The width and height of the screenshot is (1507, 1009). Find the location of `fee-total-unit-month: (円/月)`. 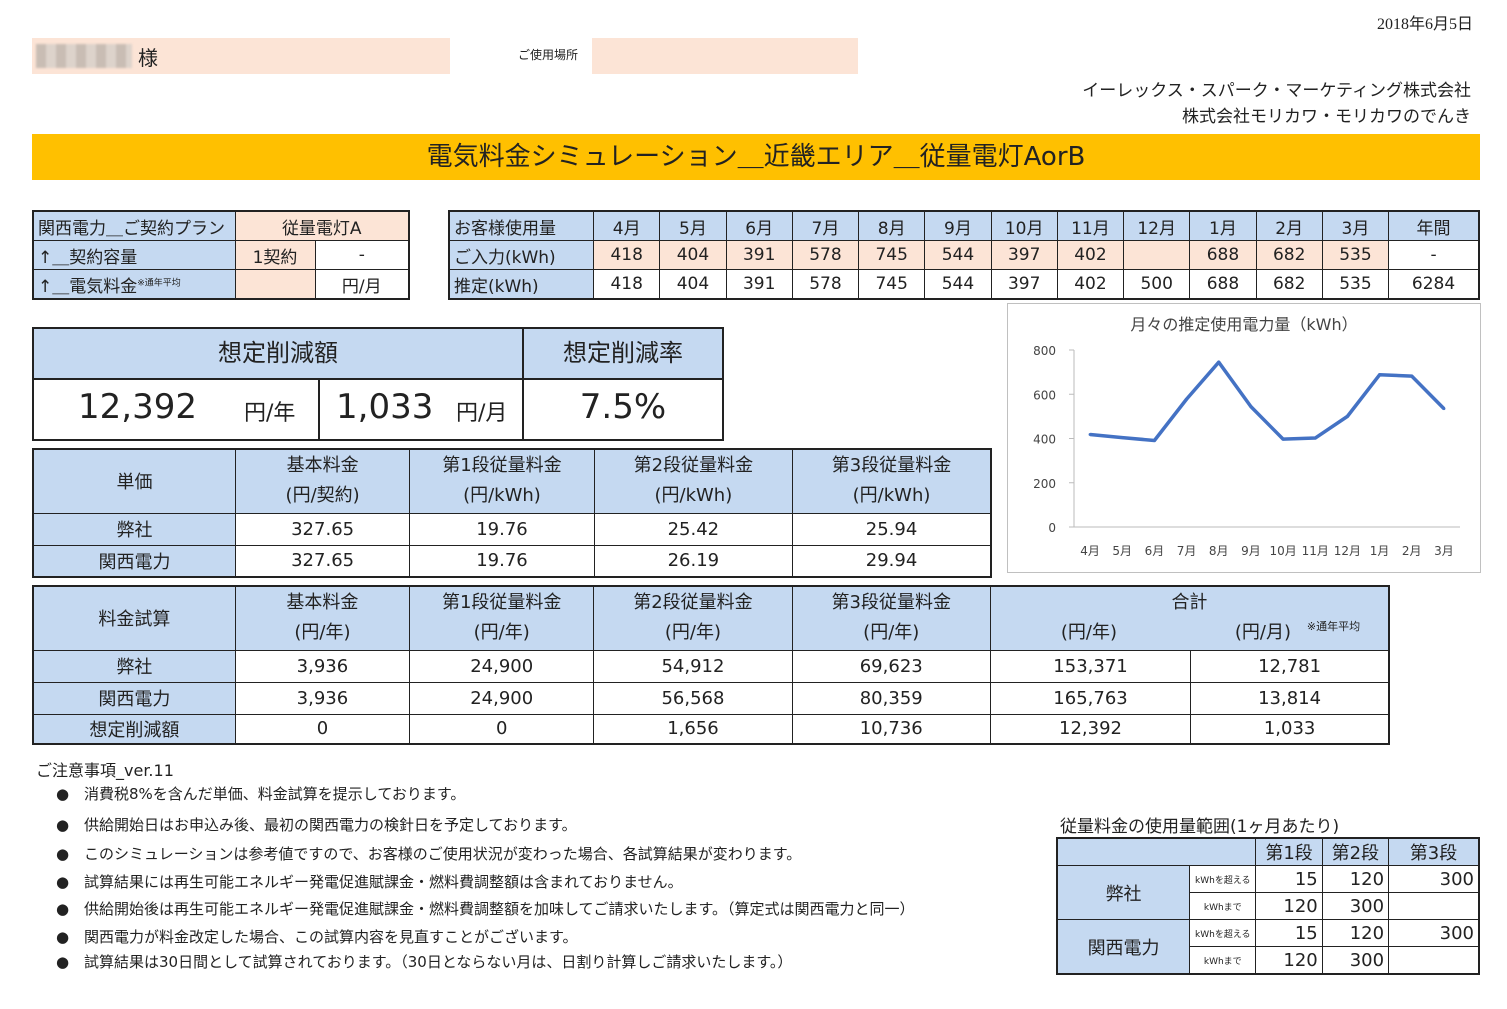

fee-total-unit-month: (円/月) is located at coordinates (1262, 633).